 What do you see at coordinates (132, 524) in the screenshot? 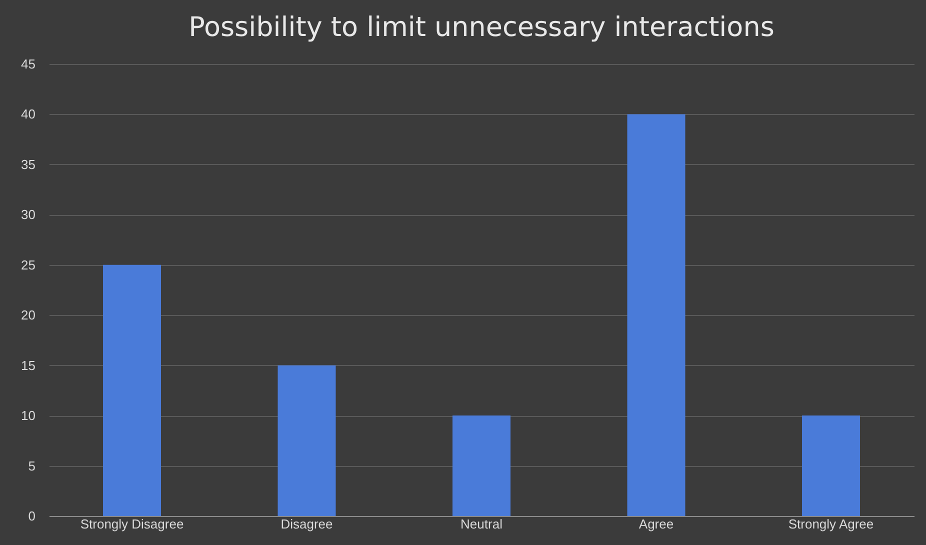
I see `x-tick-label: Strongly Disagree` at bounding box center [132, 524].